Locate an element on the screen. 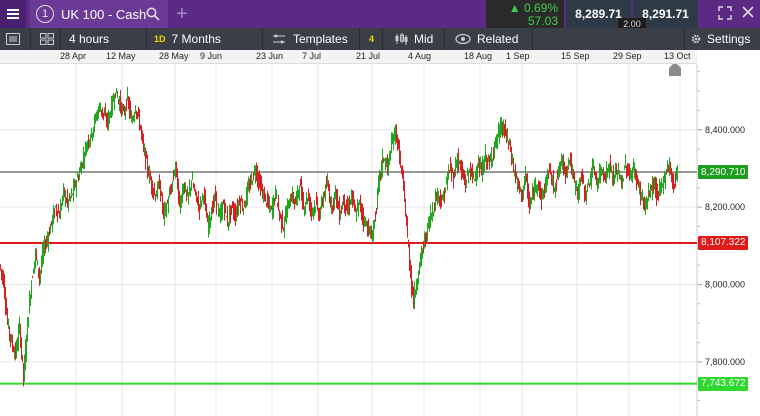 This screenshot has height=416, width=760. grid-layout-icon is located at coordinates (47, 39).